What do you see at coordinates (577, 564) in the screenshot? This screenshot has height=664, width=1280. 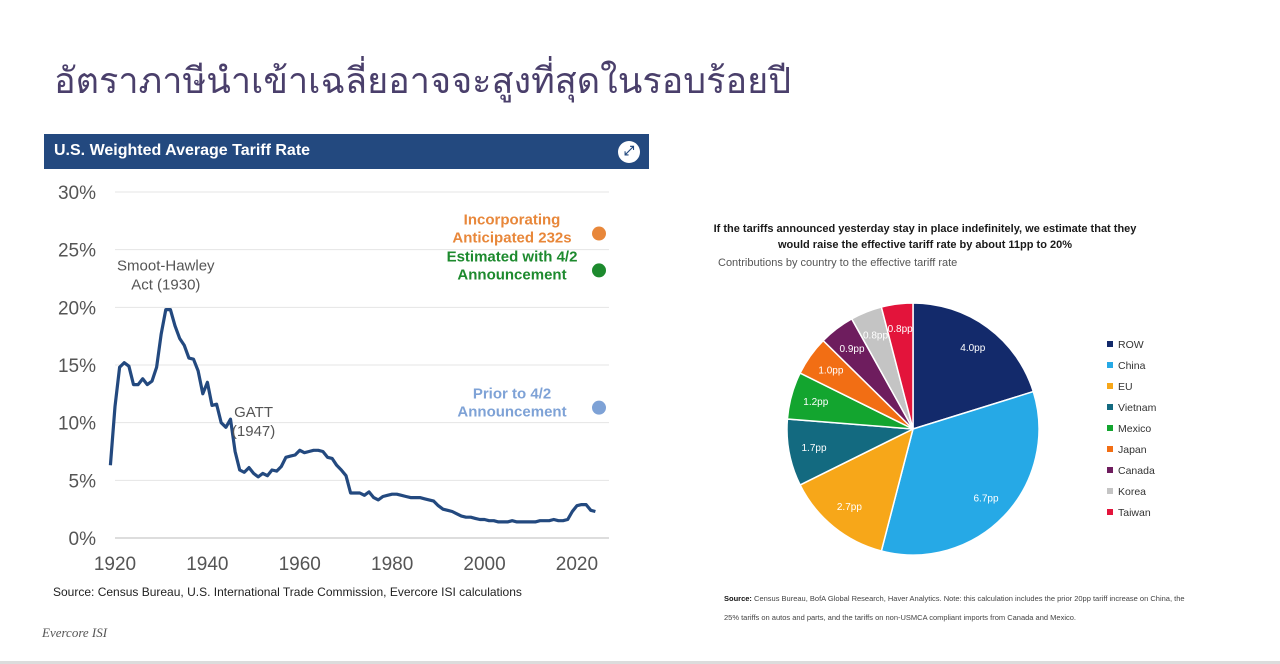 I see `x-tick-label: 2020` at bounding box center [577, 564].